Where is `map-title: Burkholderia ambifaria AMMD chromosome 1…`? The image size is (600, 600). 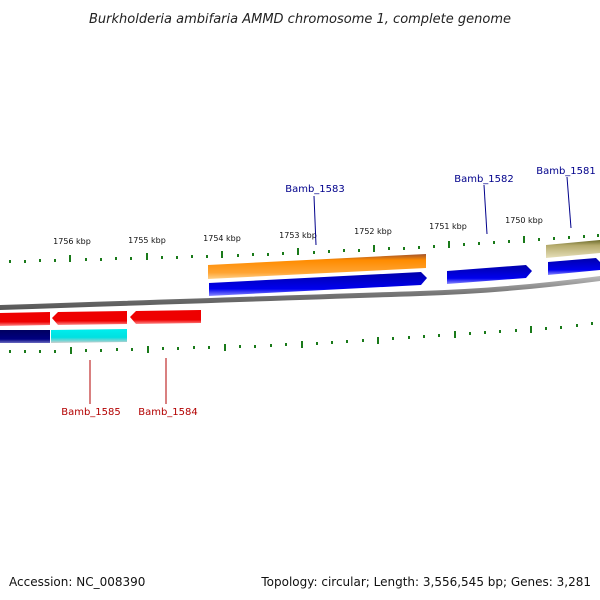 map-title: Burkholderia ambifaria AMMD chromosome 1… is located at coordinates (300, 19).